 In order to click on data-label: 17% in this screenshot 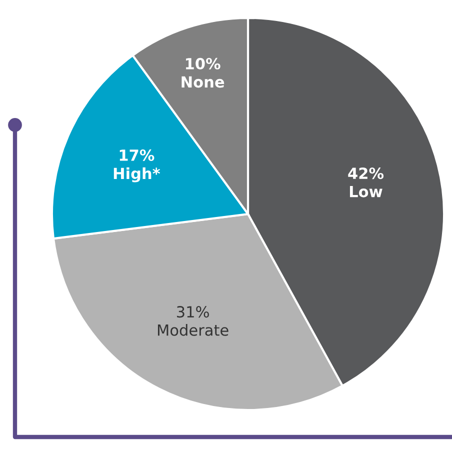, I will do `click(137, 155)`.